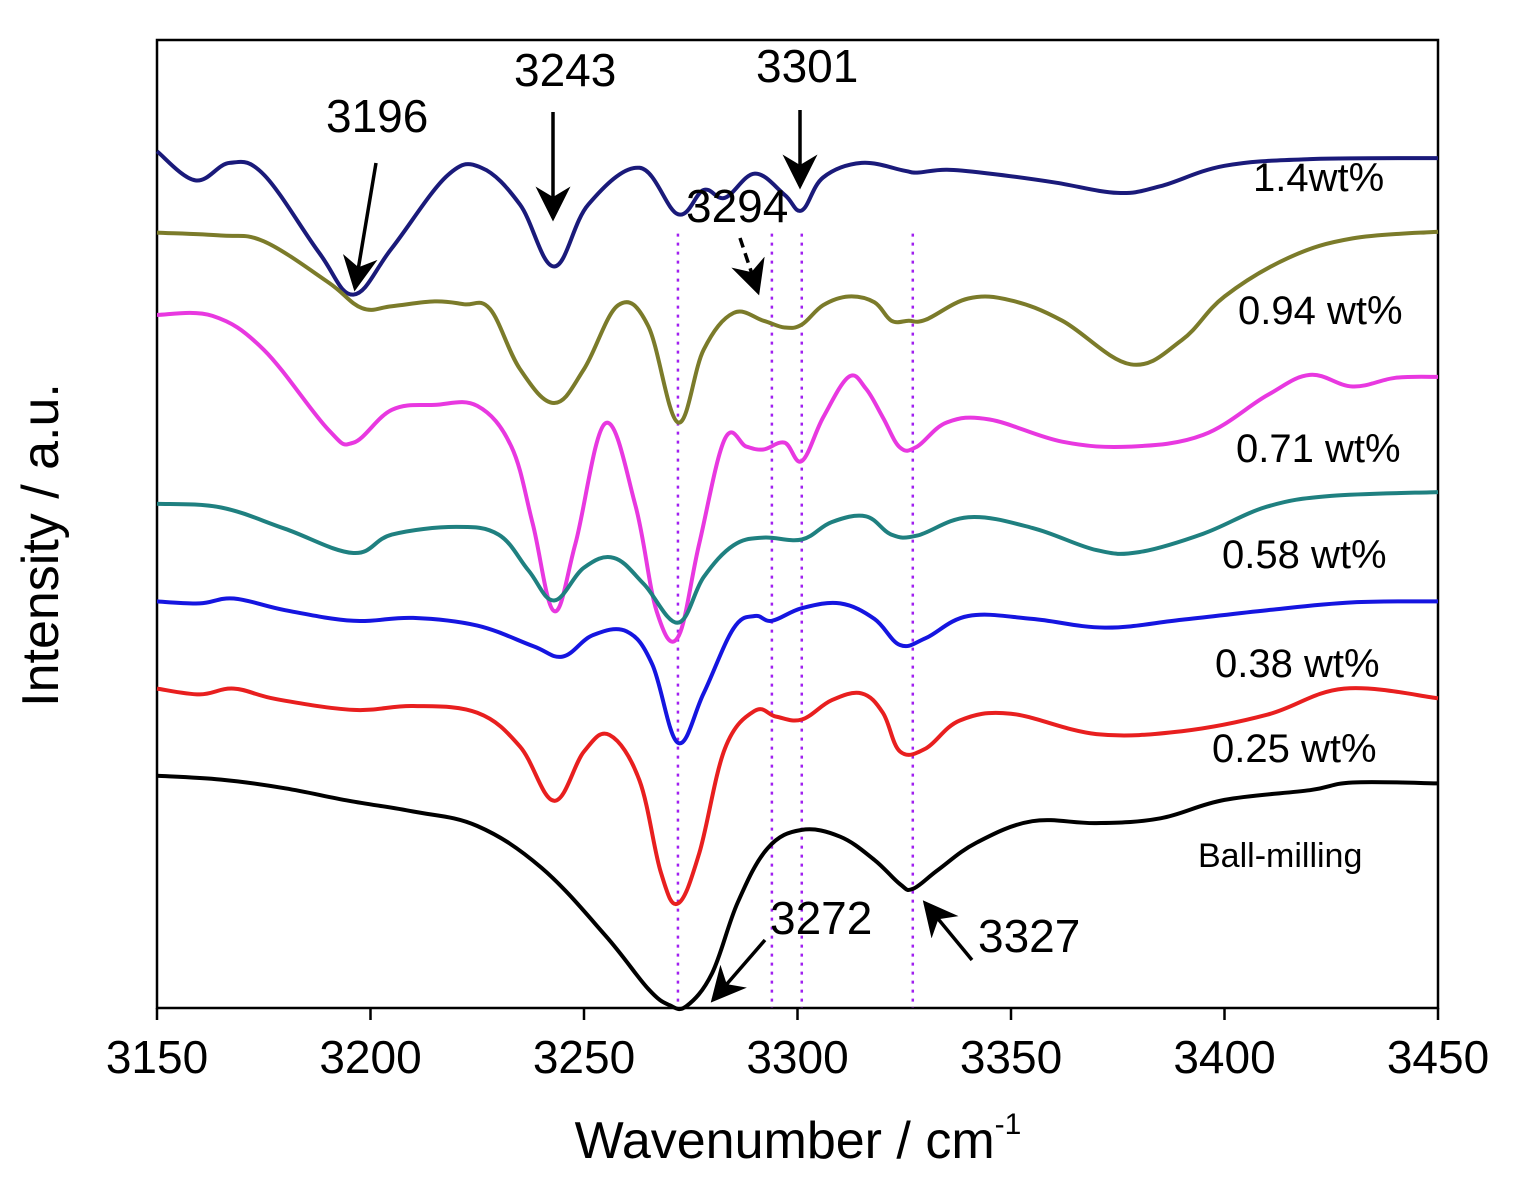 Image resolution: width=1514 pixels, height=1196 pixels. What do you see at coordinates (1304, 555) in the screenshot?
I see `series-label-0-58wt: 0.58 wt%` at bounding box center [1304, 555].